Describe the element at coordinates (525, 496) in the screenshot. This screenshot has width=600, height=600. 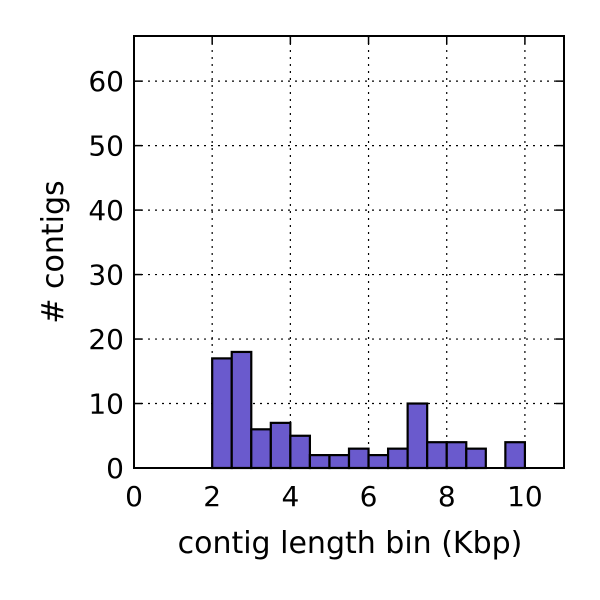
I see `x-tick-label: 10` at that location.